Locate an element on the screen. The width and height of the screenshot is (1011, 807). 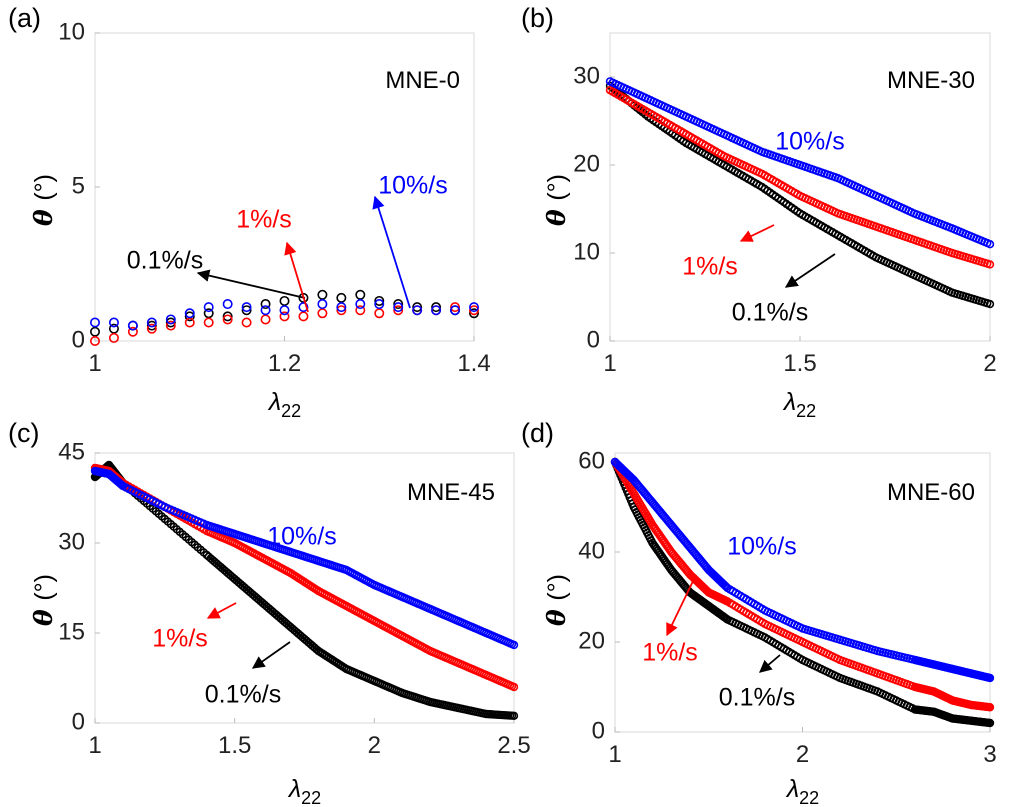
y-tick-label: 45 is located at coordinates (71, 451).